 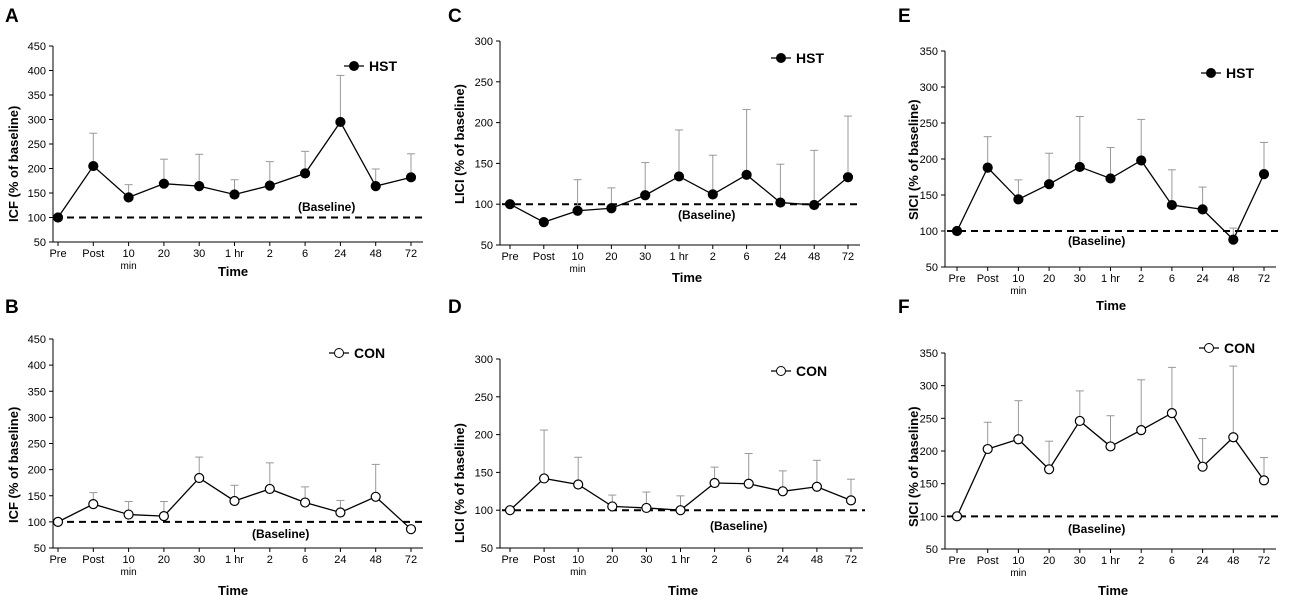 I want to click on x-tick-label: 72, so click(x=411, y=254).